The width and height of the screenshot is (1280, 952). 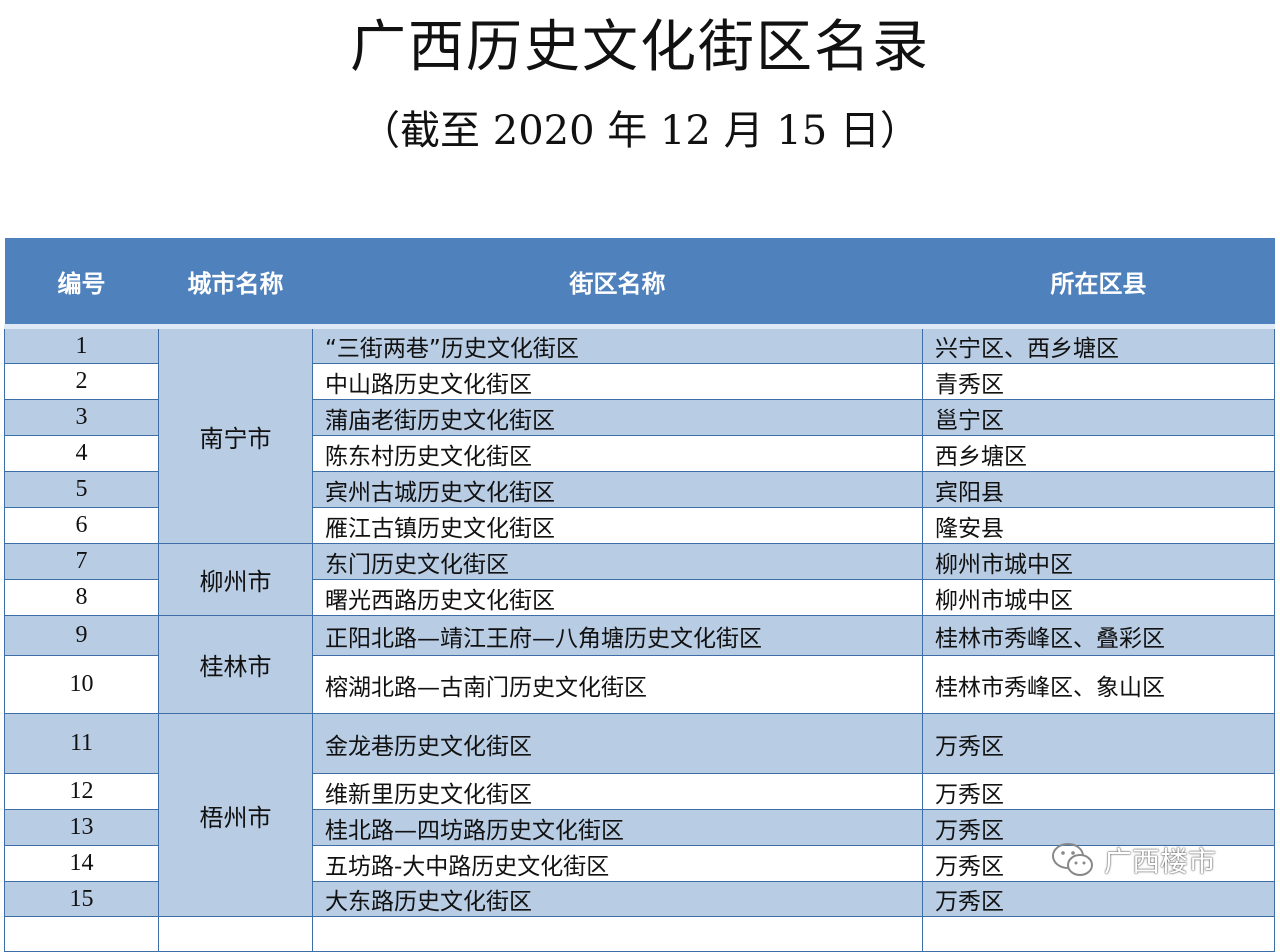 What do you see at coordinates (235, 283) in the screenshot?
I see `header-city: 城市名称` at bounding box center [235, 283].